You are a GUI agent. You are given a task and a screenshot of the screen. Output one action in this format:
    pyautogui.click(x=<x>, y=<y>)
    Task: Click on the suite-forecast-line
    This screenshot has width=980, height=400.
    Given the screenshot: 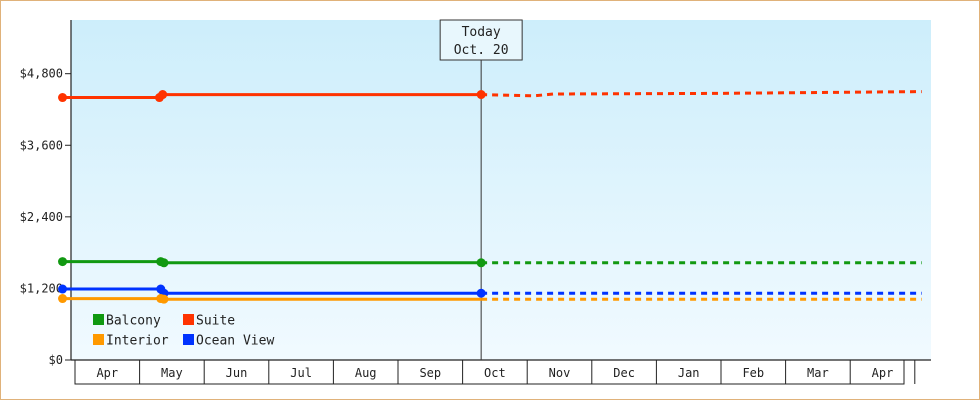 What is the action you would take?
    pyautogui.click(x=701, y=94)
    